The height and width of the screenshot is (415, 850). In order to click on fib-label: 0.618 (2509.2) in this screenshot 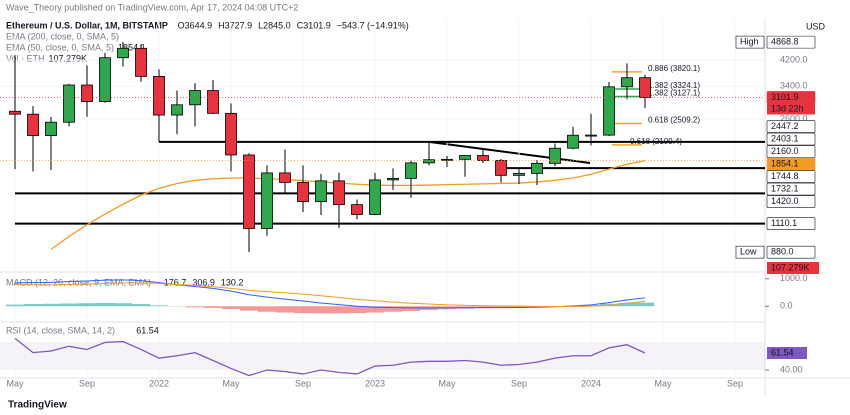, I will do `click(674, 120)`.